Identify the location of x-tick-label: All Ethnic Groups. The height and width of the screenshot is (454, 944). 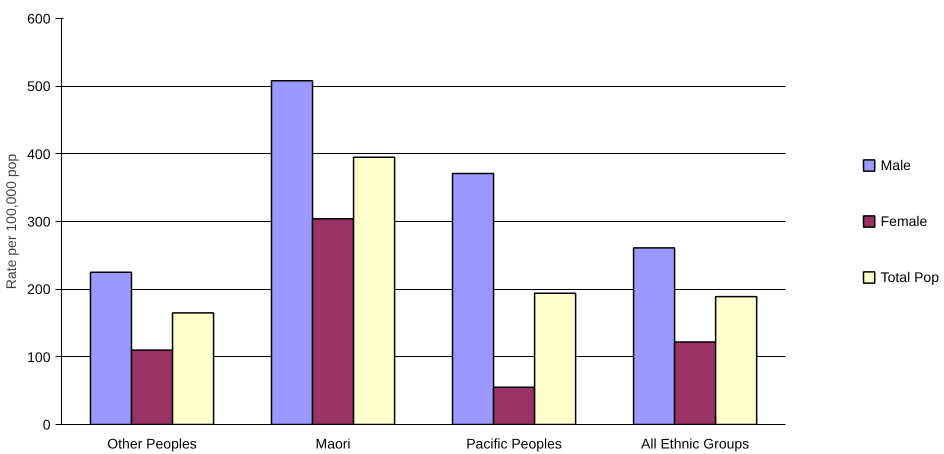
(695, 444).